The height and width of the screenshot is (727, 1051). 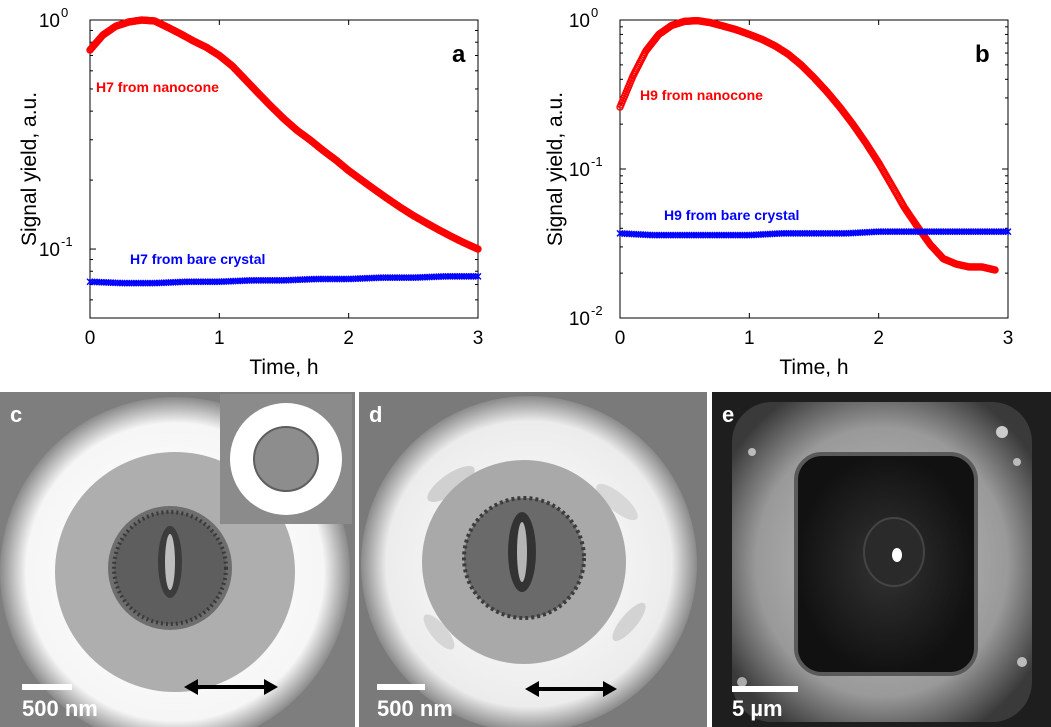 What do you see at coordinates (765, 689) in the screenshot?
I see `scale-bar-e` at bounding box center [765, 689].